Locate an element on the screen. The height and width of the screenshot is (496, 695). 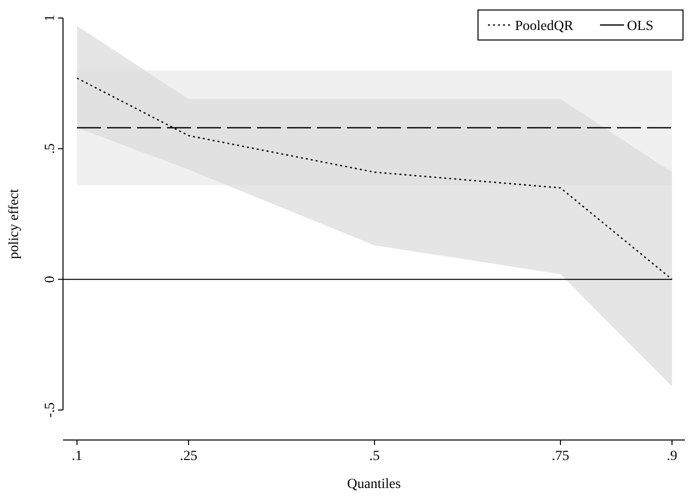
y-tick-label: .5 is located at coordinates (50, 148).